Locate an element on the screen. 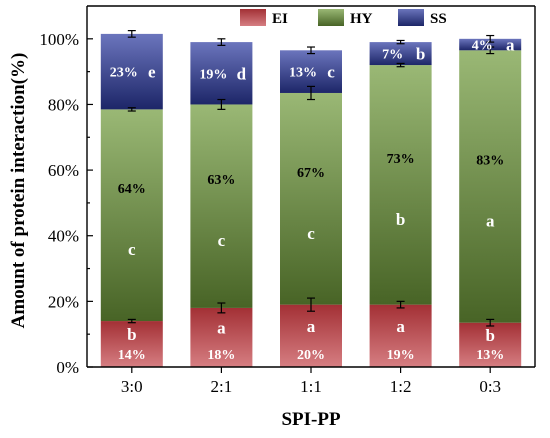 Image resolution: width=550 pixels, height=438 pixels. legend: EI HY SS is located at coordinates (343, 18).